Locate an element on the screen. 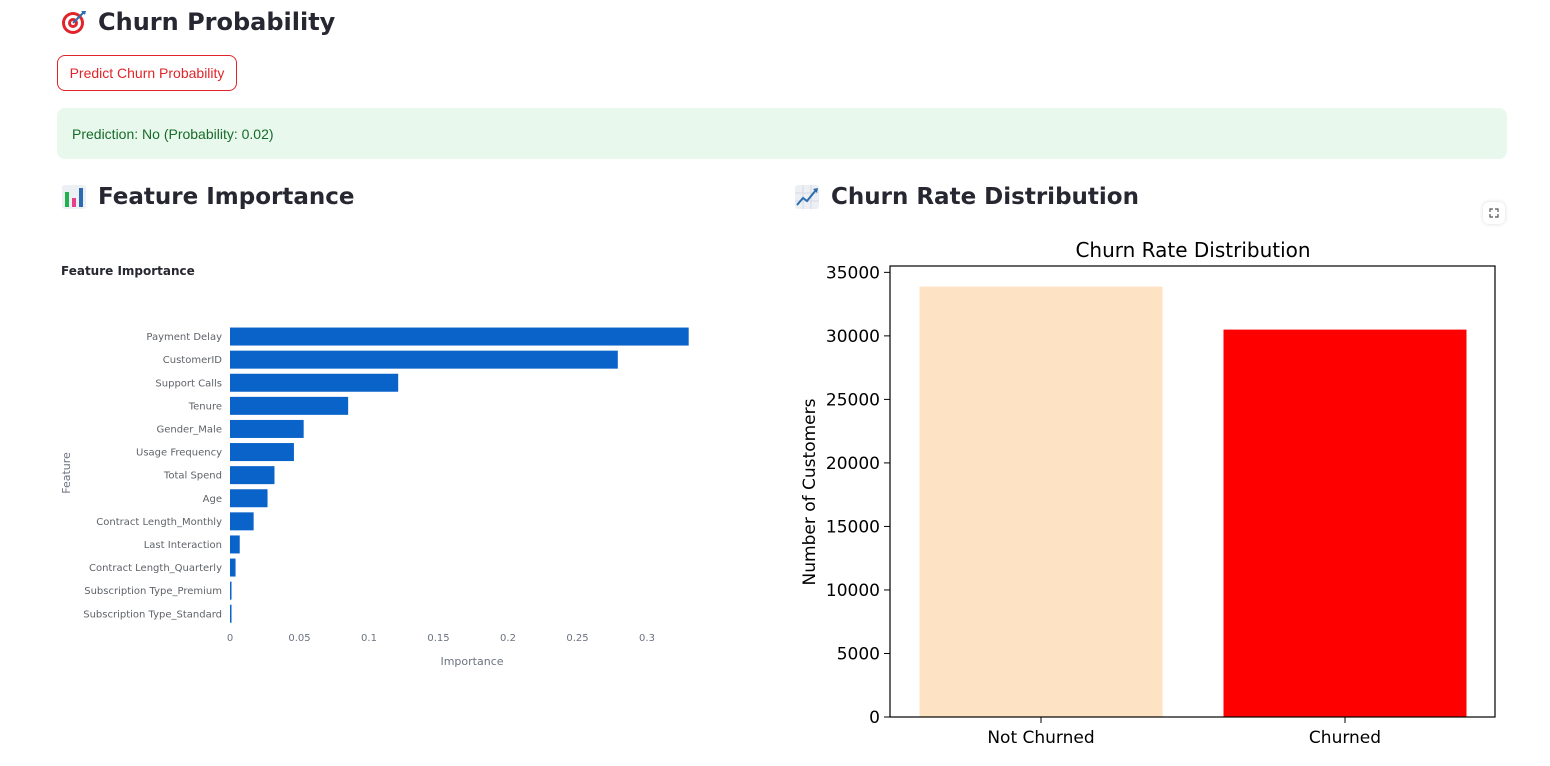 This screenshot has height=766, width=1550. feature-tick-label: Usage Frequency is located at coordinates (179, 453).